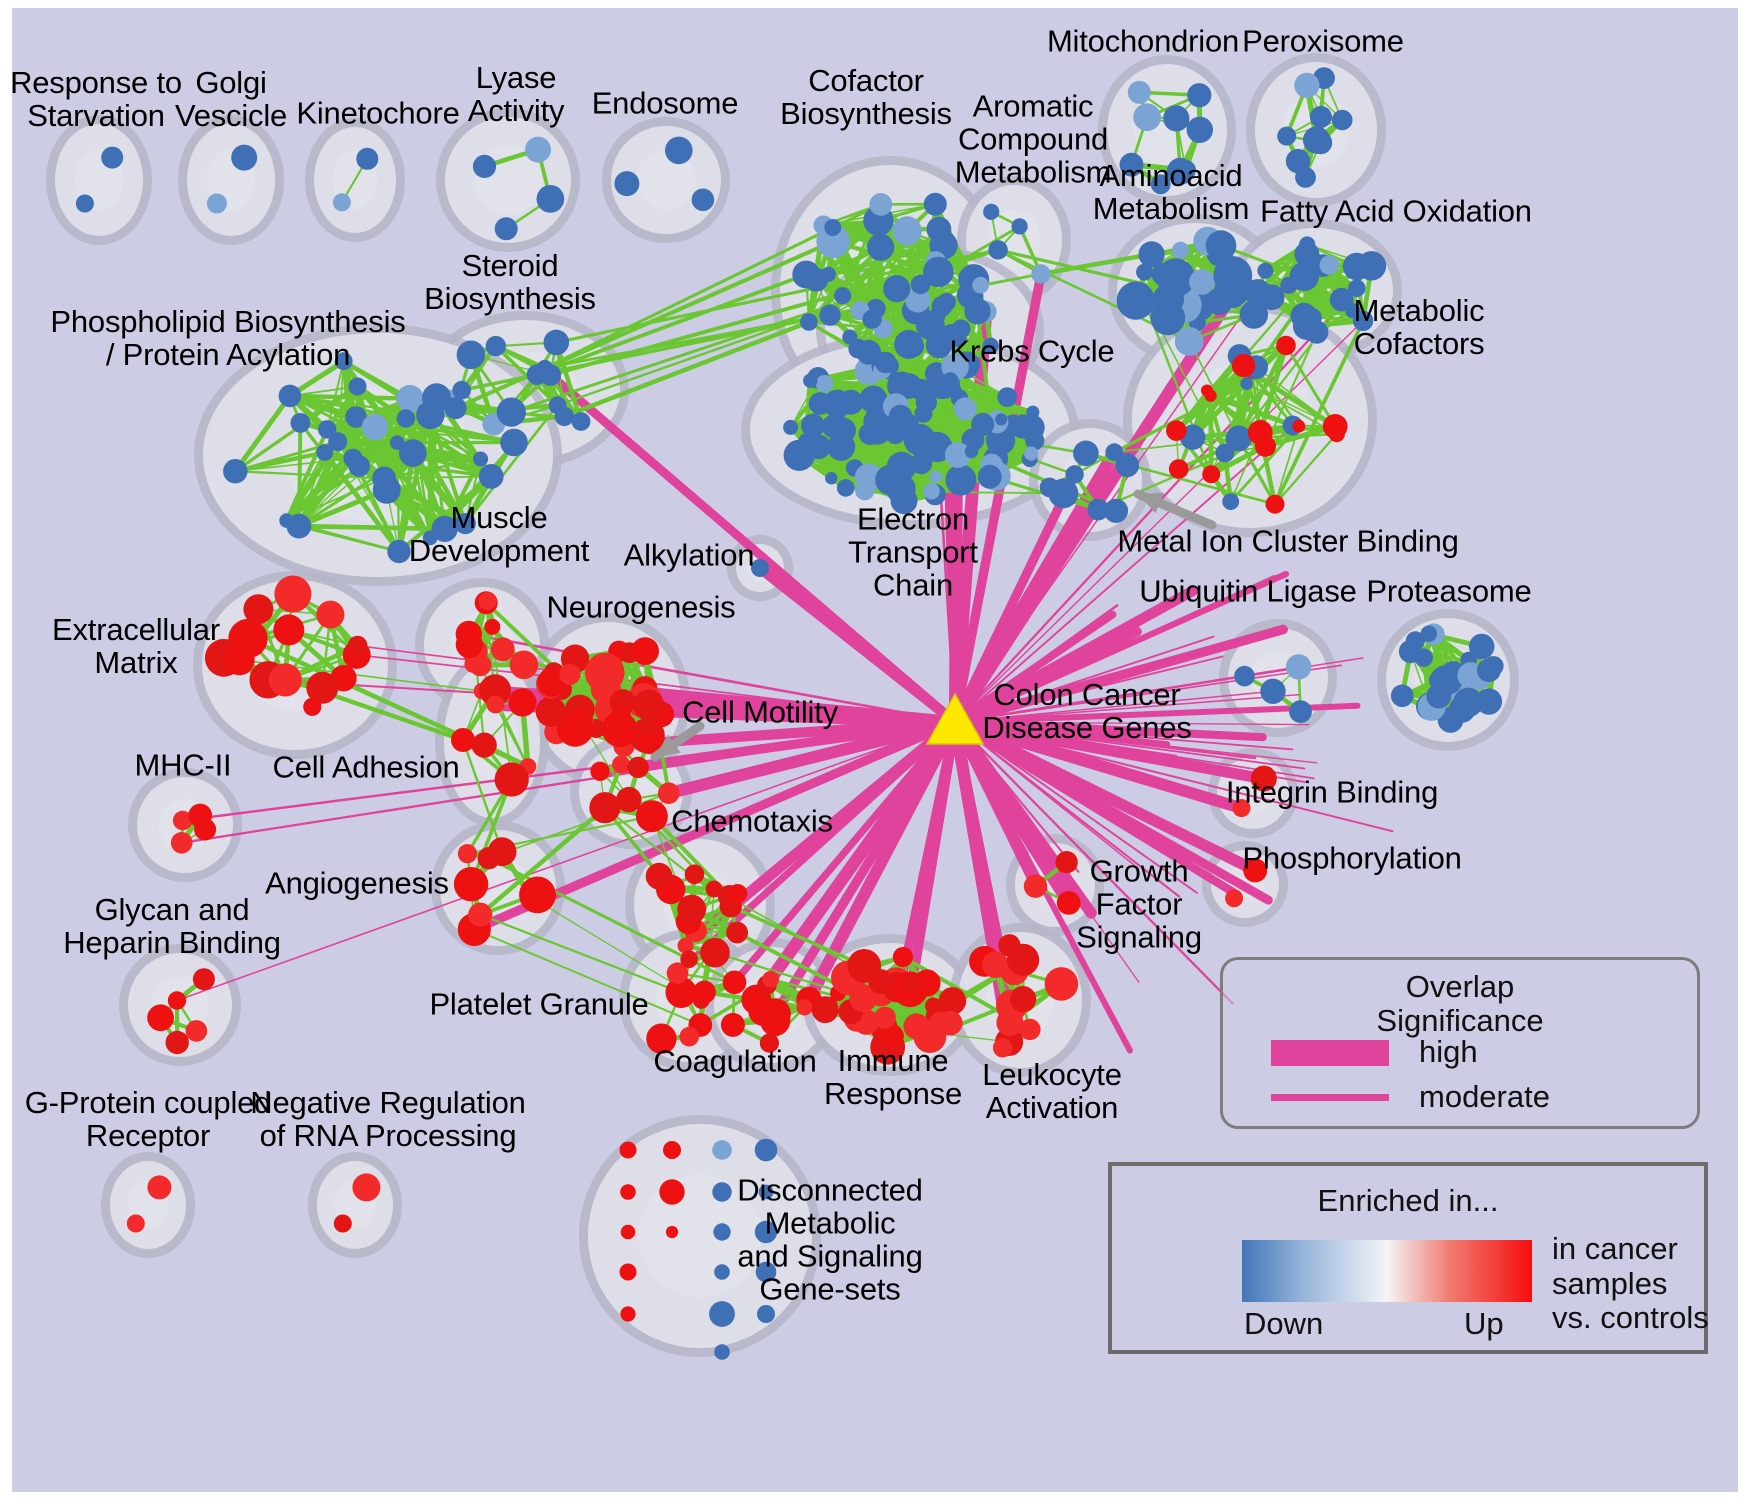 The image size is (1750, 1507). I want to click on cluster-label-cofactor-biosynthesis: Cofactor Biosynthesis, so click(866, 97).